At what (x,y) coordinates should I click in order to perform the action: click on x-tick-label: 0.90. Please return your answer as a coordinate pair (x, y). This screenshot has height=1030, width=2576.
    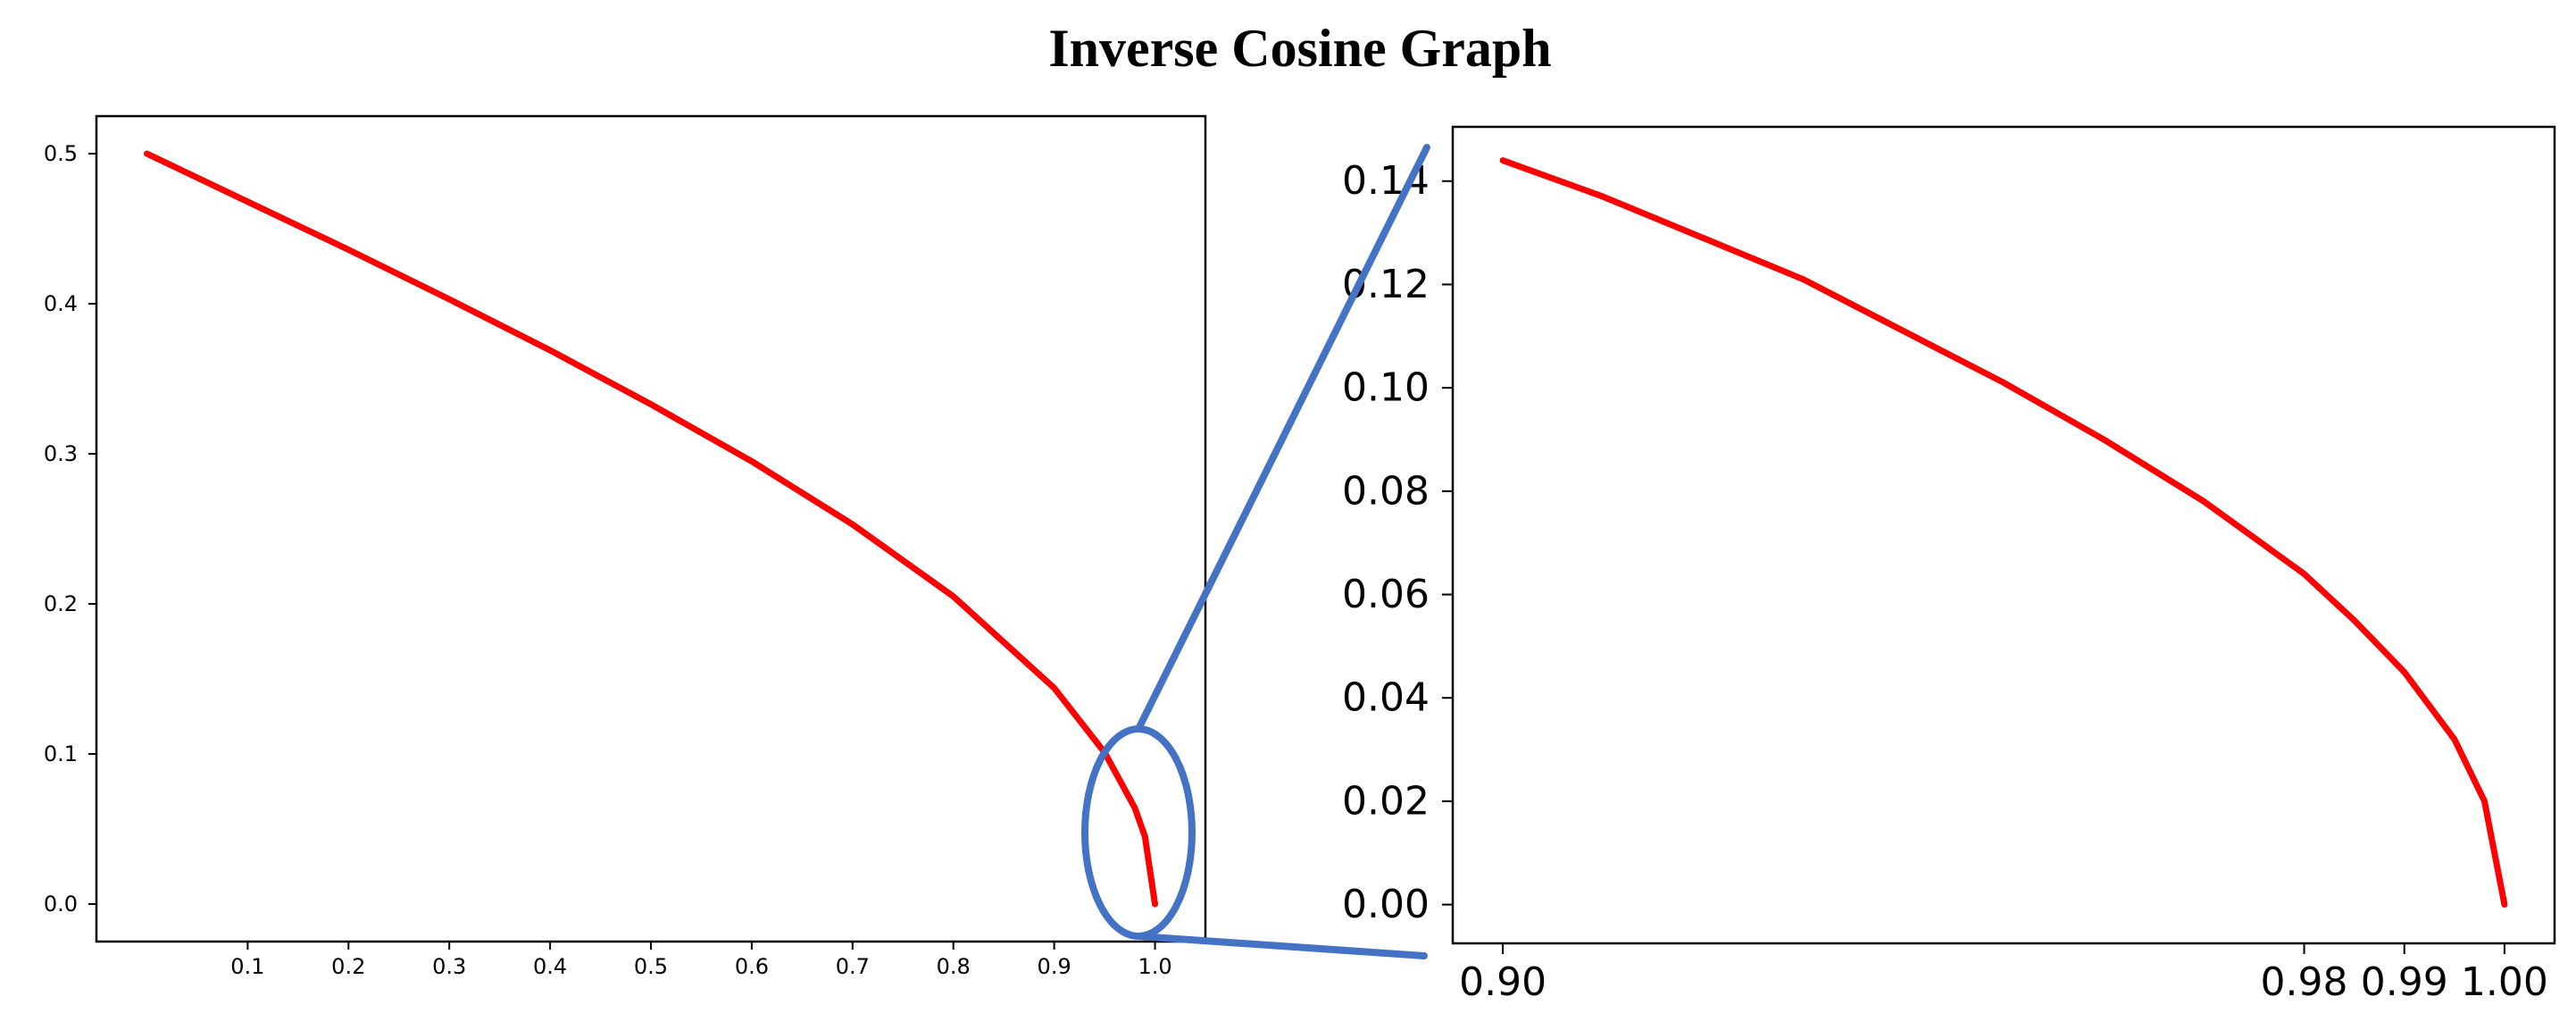
    Looking at the image, I should click on (1502, 982).